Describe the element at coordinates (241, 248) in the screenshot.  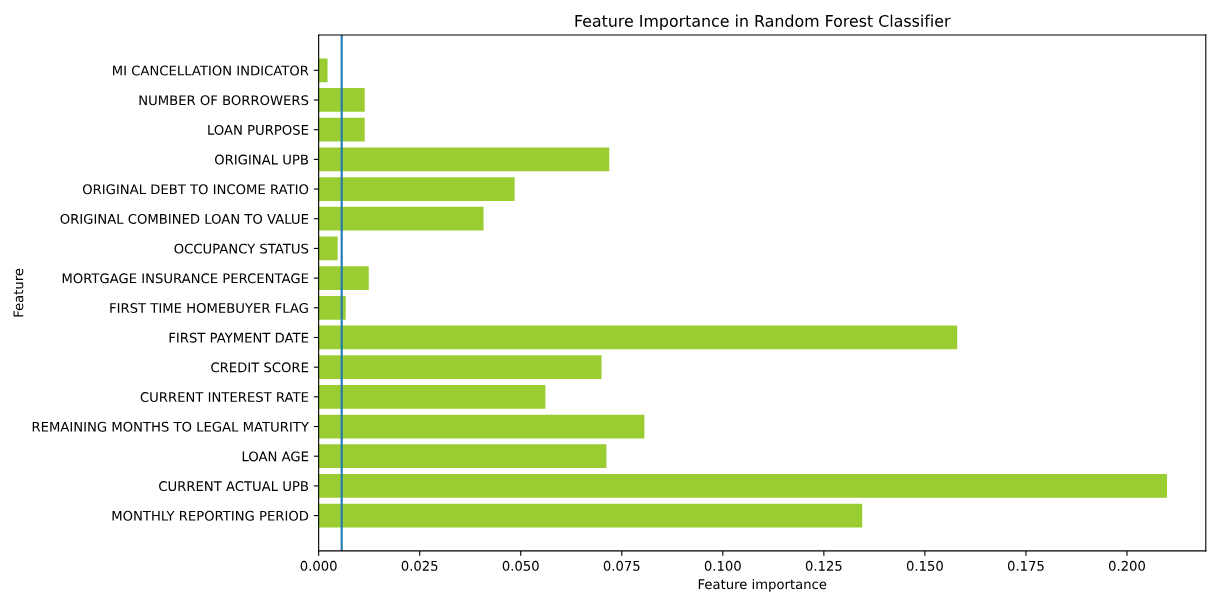
I see `y-tick-label: OCCUPANCY STATUS` at that location.